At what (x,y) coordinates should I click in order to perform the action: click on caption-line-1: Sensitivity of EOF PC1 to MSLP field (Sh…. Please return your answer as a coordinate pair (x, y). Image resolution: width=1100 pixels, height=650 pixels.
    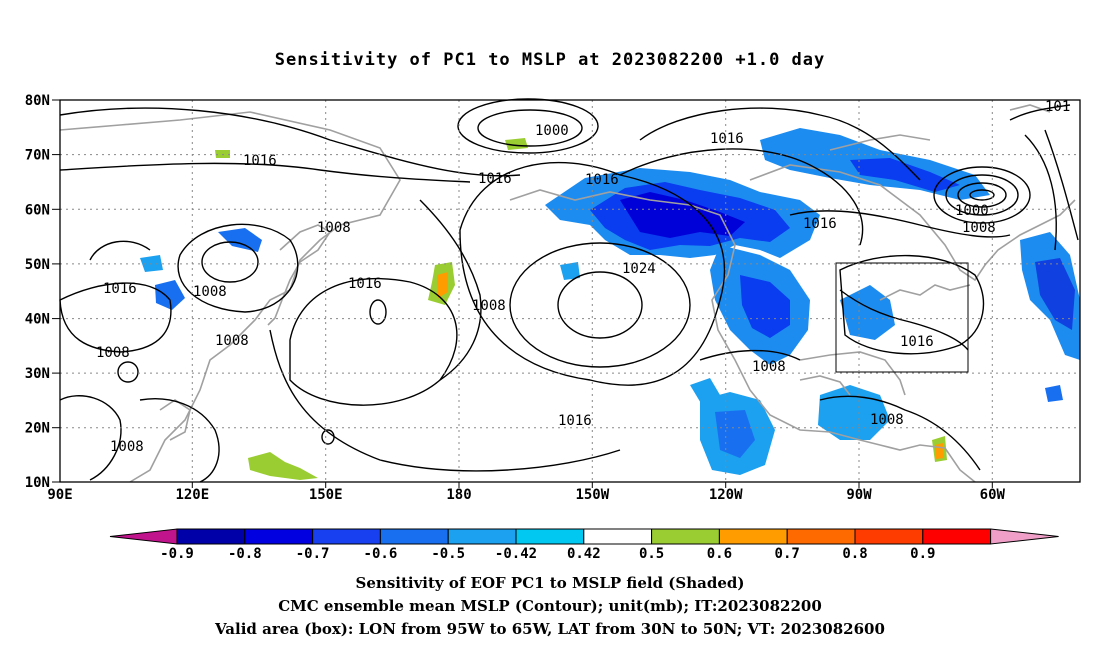
    Looking at the image, I should click on (550, 583).